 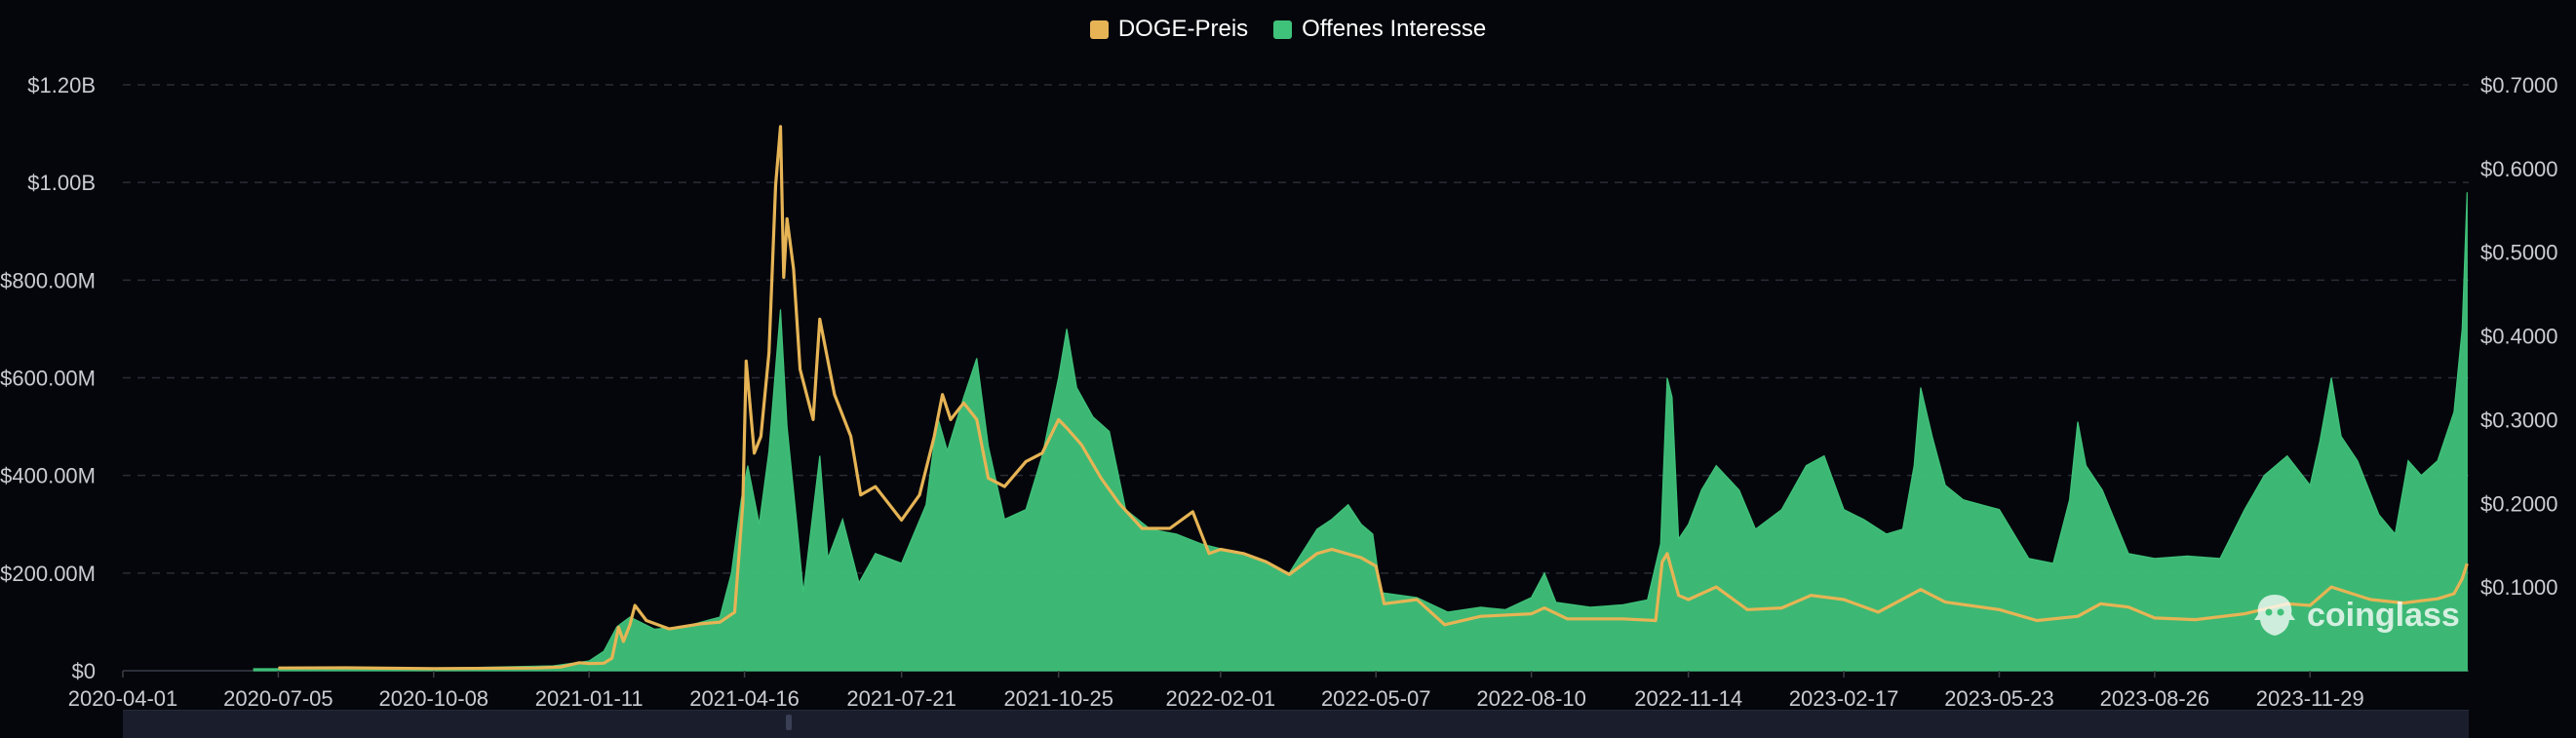 I want to click on y-left-tick-label: $400.00M, so click(x=48, y=476).